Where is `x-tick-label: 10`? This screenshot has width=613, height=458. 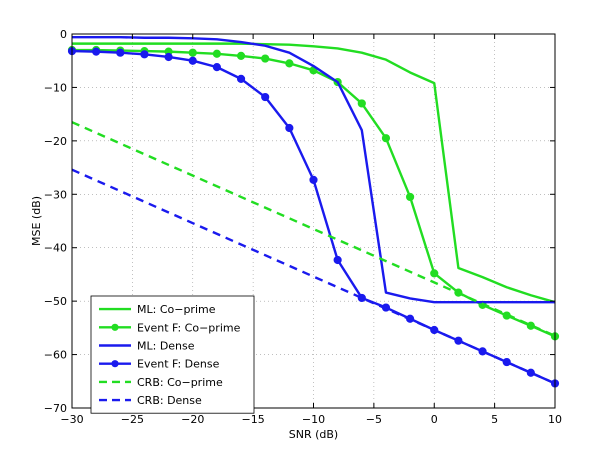 x-tick-label: 10 is located at coordinates (555, 419).